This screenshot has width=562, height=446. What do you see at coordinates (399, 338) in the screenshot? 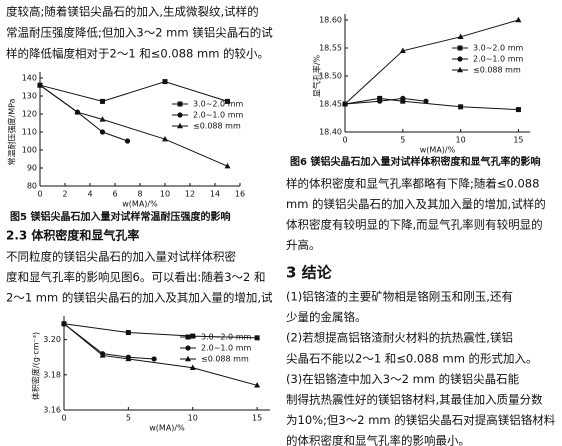
I see `text-line: (2)若想提高铝铬渣耐火材料的抗热震性,镁铝` at bounding box center [399, 338].